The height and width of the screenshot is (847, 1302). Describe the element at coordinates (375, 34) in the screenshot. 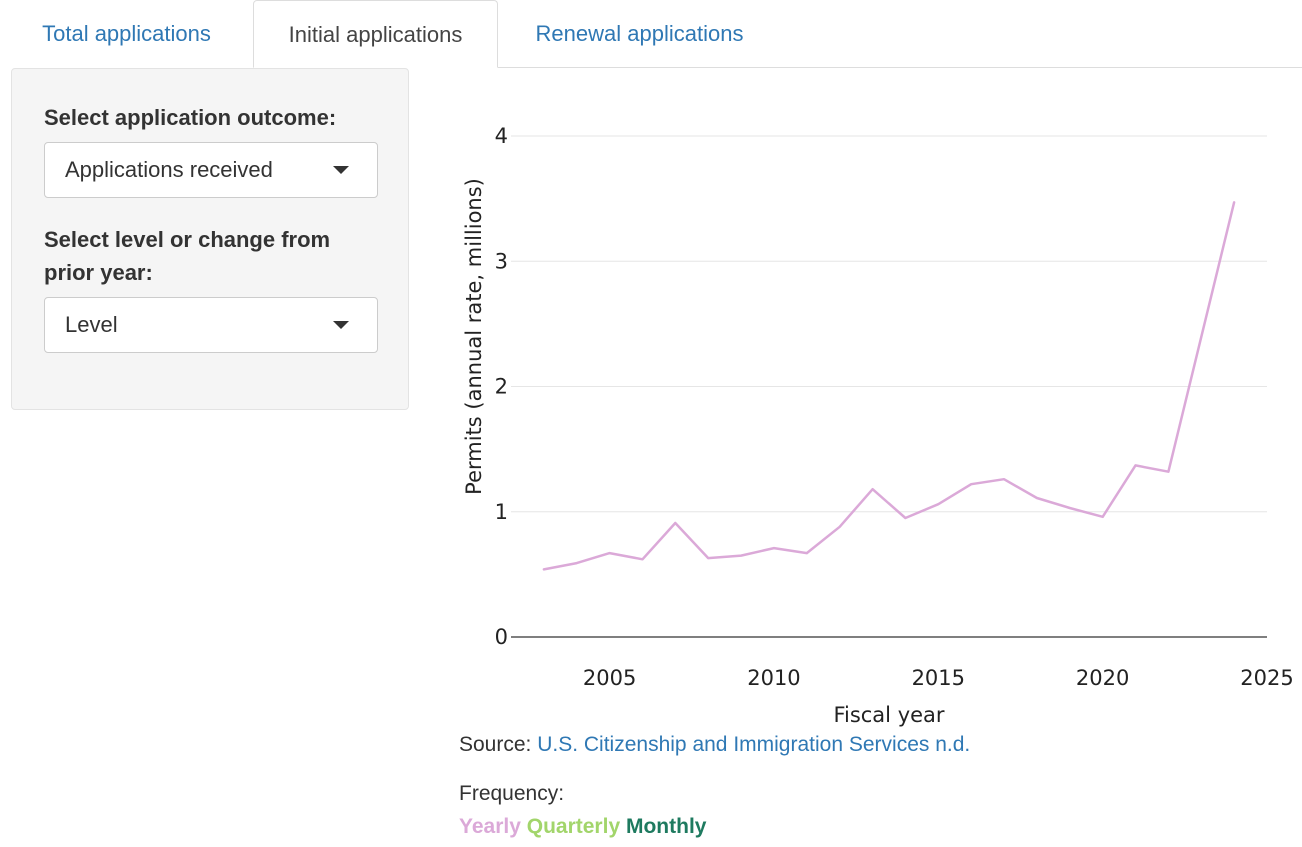

I see `tab-initial-applications: Initial applications` at that location.